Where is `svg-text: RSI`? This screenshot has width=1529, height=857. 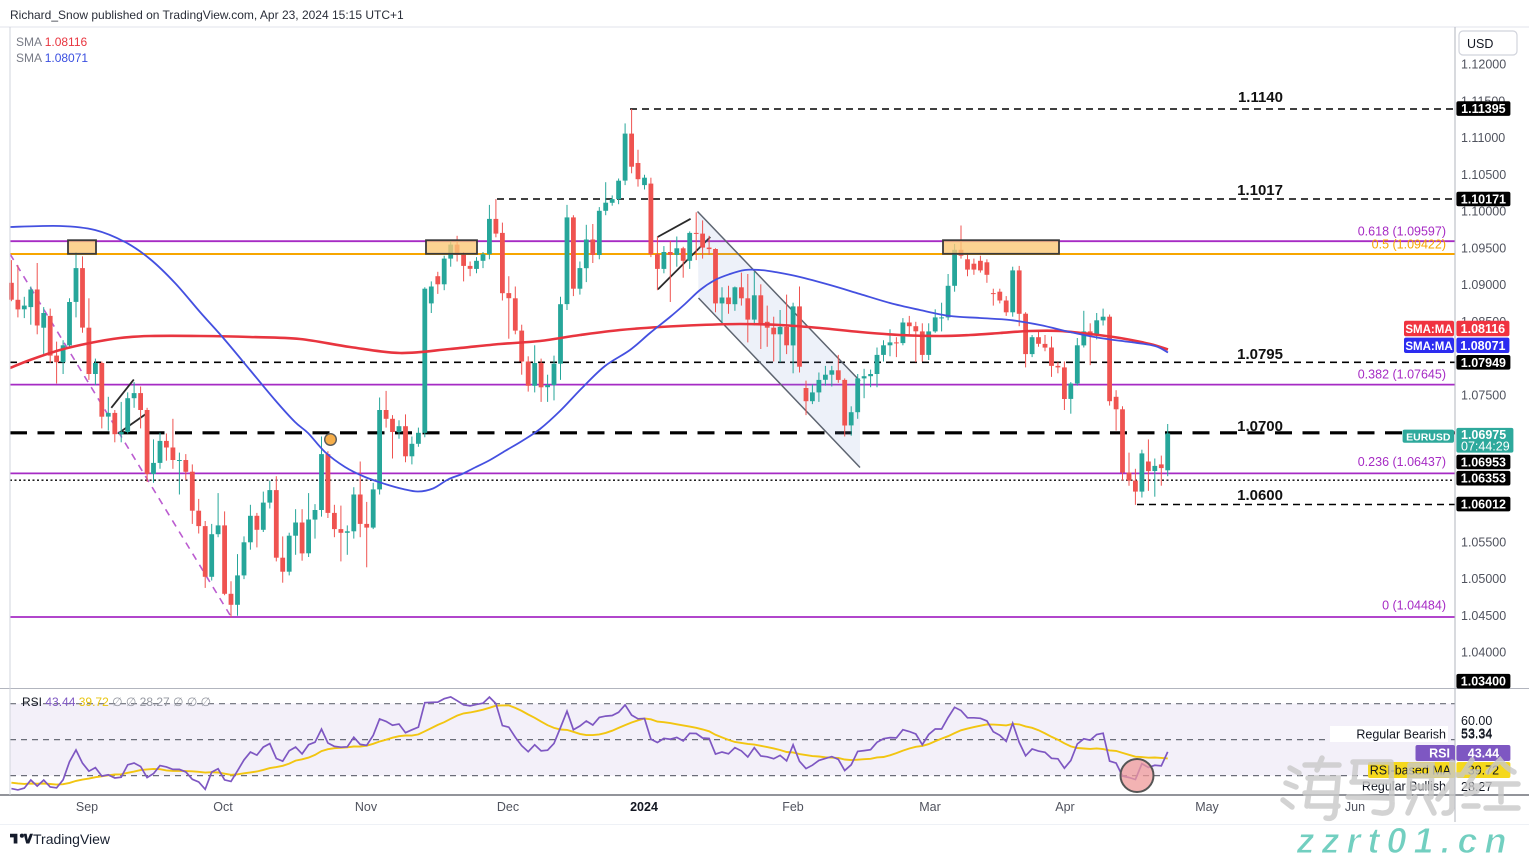 svg-text: RSI is located at coordinates (1439, 754).